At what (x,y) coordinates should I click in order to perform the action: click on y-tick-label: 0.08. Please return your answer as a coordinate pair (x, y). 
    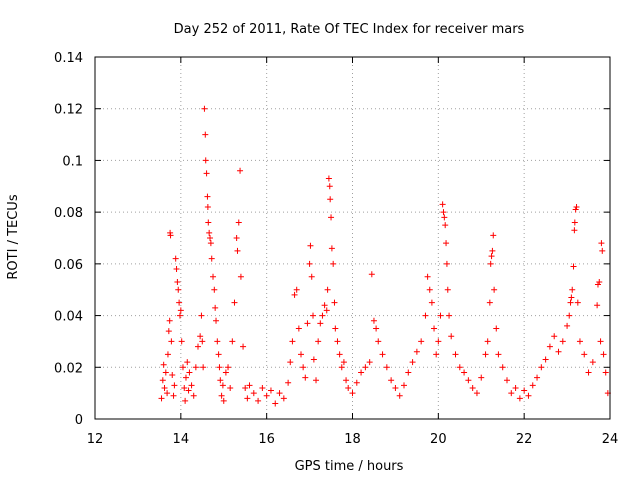
    Looking at the image, I should click on (68, 213).